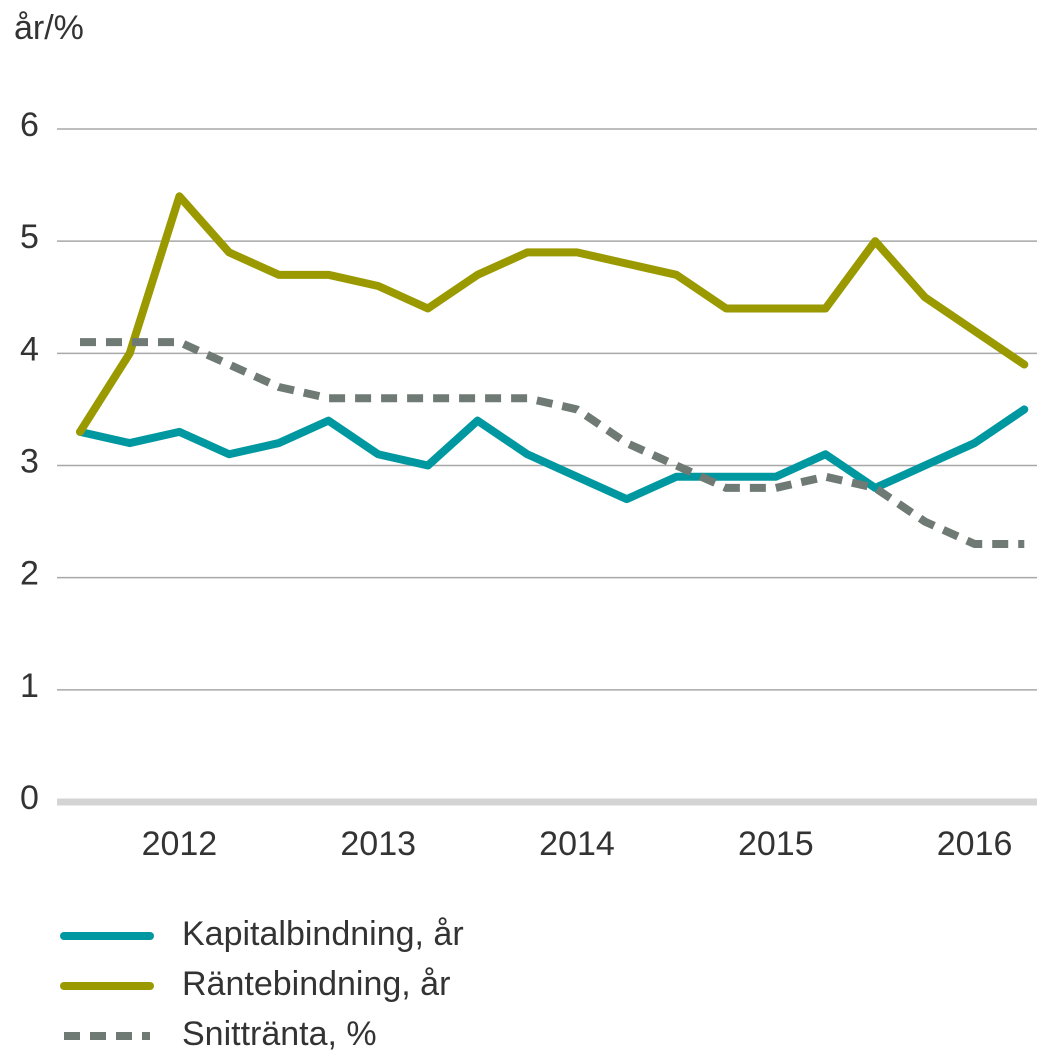 Image resolution: width=1037 pixels, height=1055 pixels. Describe the element at coordinates (180, 844) in the screenshot. I see `x-tick-label: 2012` at that location.